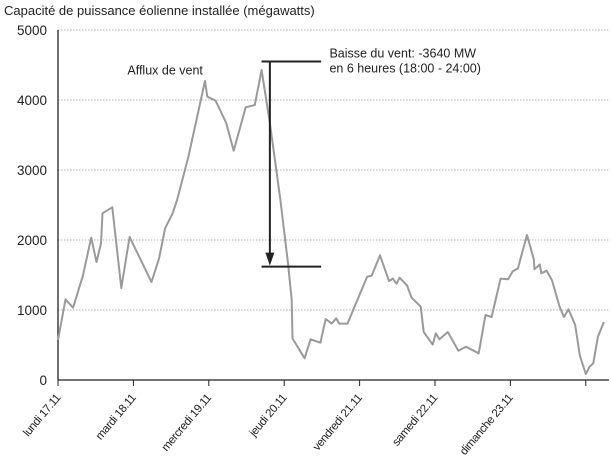 This screenshot has width=611, height=471. Describe the element at coordinates (405, 69) in the screenshot. I see `annotation-baisse-line2: en 6 heures (18:00 - 24:00)` at that location.